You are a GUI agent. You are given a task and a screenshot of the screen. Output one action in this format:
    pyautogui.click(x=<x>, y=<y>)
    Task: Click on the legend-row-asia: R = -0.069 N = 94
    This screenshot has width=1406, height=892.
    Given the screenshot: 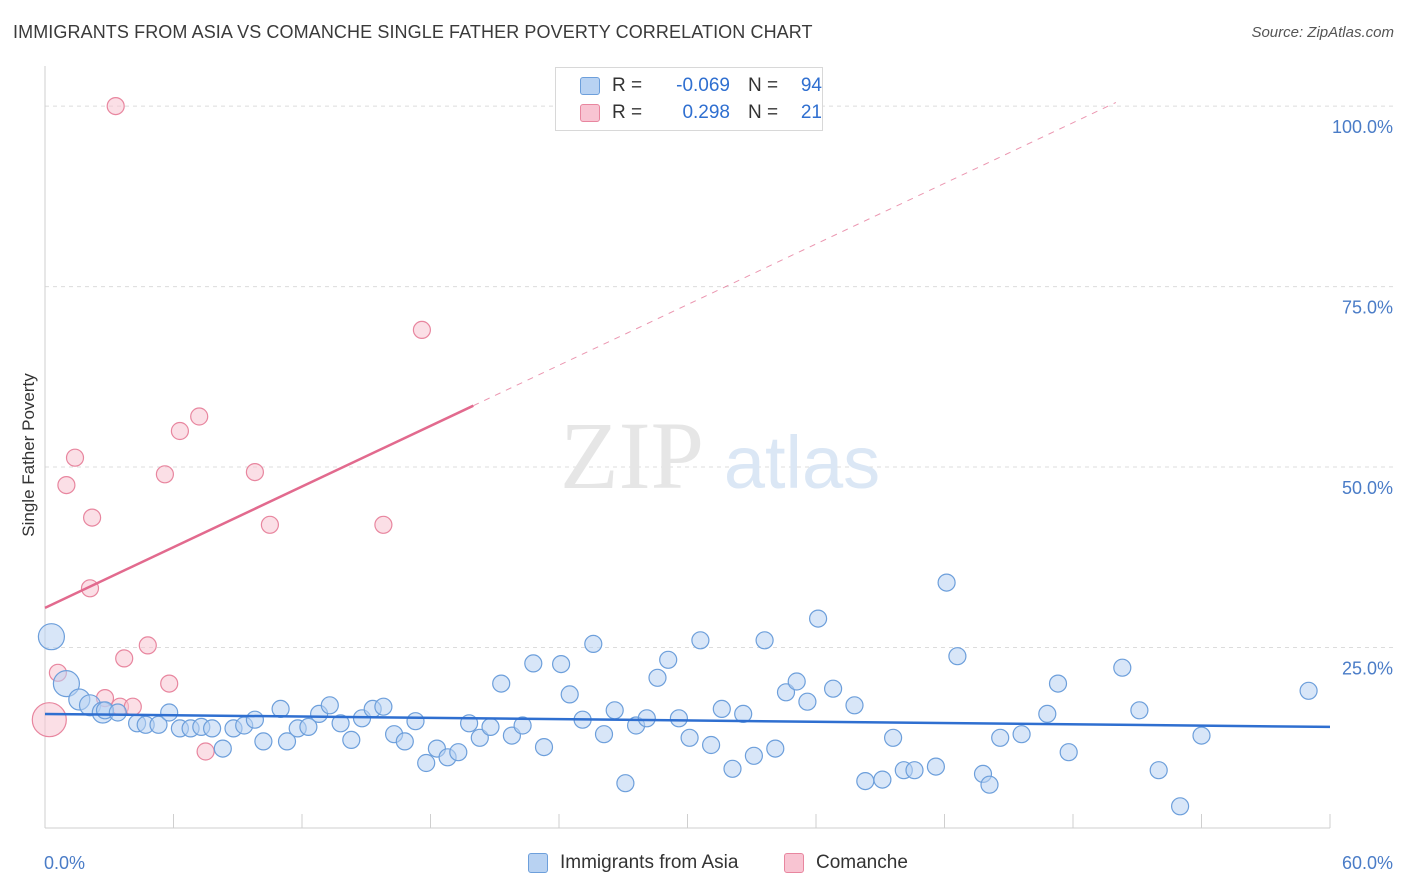 What is the action you would take?
    pyautogui.click(x=701, y=86)
    